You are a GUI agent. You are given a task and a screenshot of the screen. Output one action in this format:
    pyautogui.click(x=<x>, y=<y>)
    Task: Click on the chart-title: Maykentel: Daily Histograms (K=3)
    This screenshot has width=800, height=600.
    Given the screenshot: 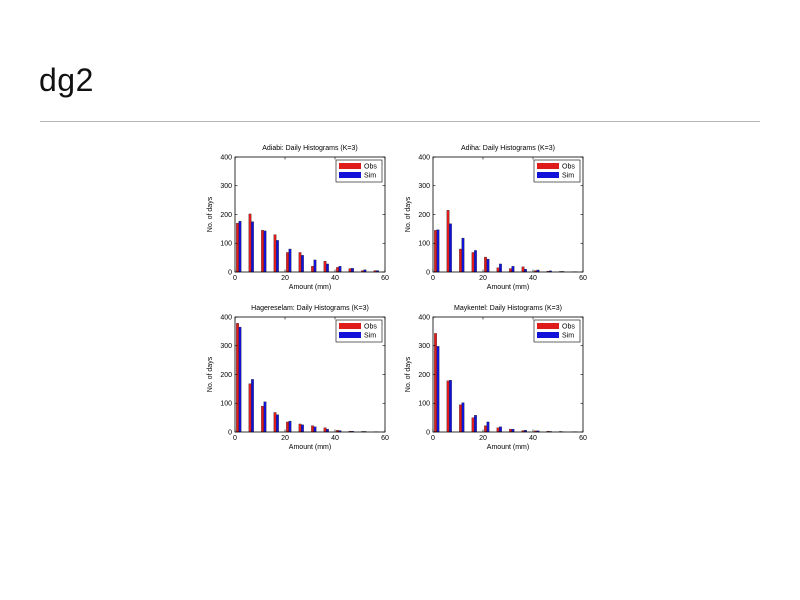 What is the action you would take?
    pyautogui.click(x=508, y=308)
    